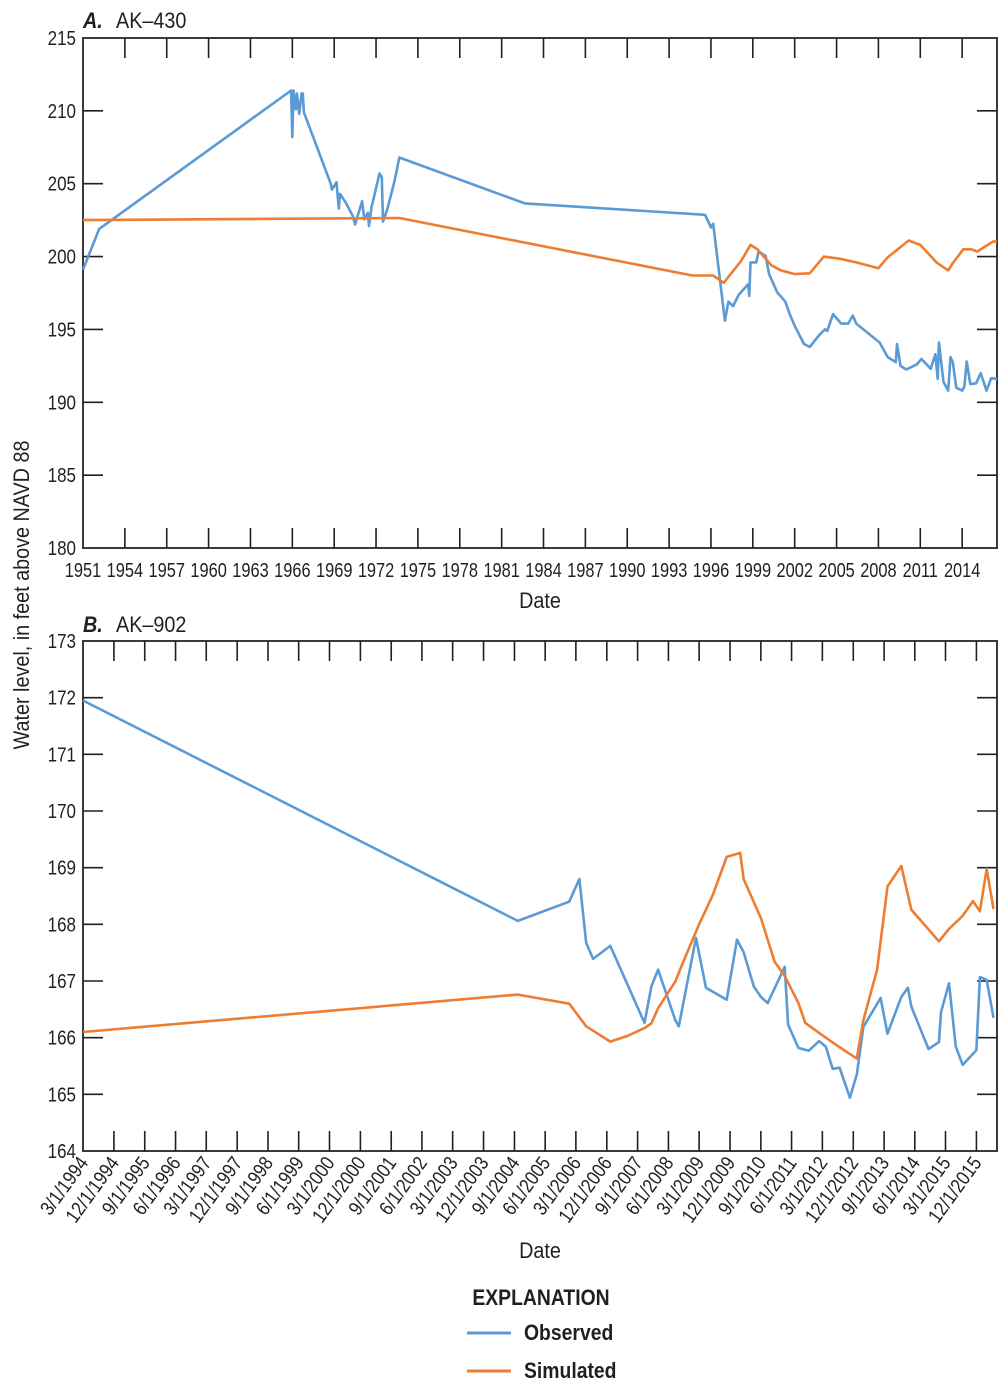 This screenshot has height=1389, width=1006. I want to click on y-tick-label: 180, so click(62, 548).